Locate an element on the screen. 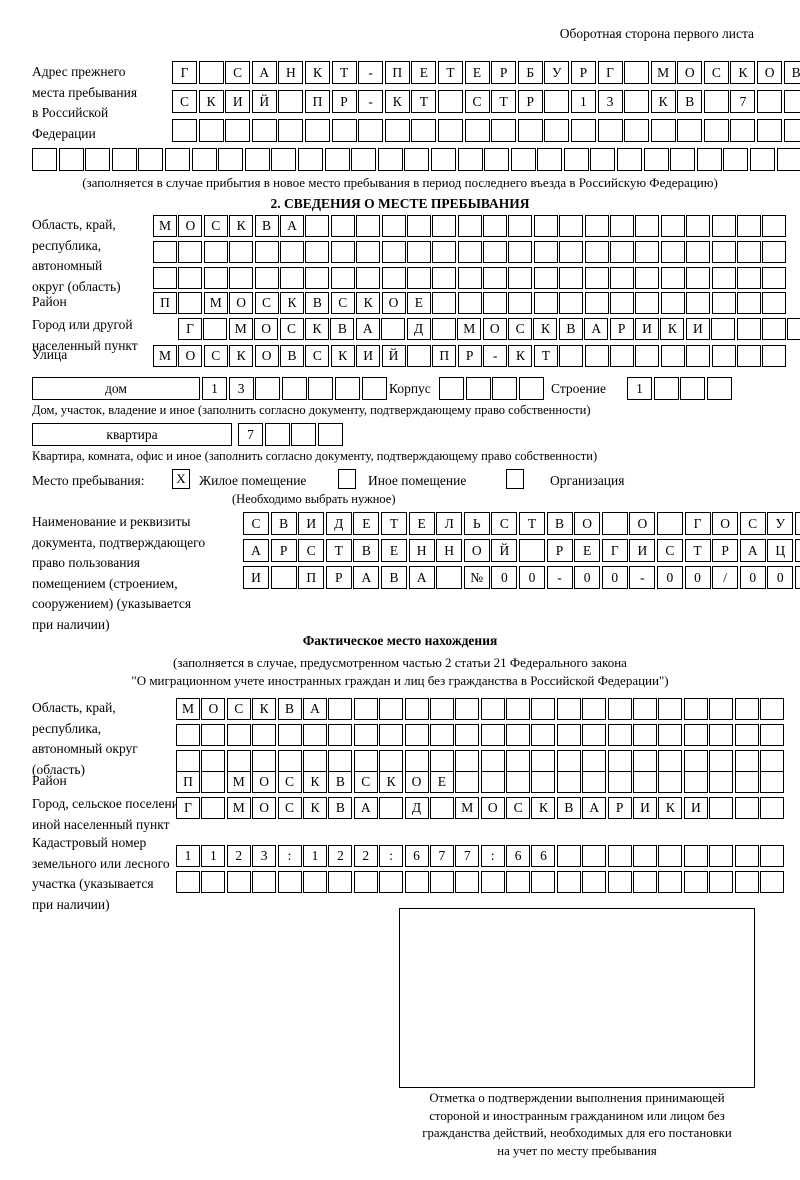 The height and width of the screenshot is (1180, 800). prev-address-cell-10: Е is located at coordinates (424, 72).